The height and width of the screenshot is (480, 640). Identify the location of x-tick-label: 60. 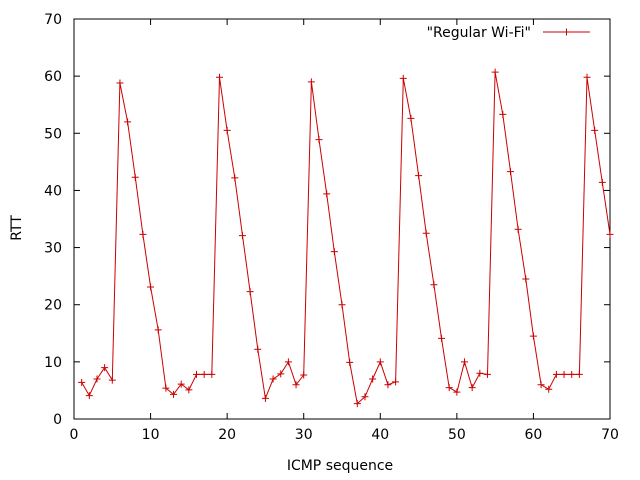
(534, 435).